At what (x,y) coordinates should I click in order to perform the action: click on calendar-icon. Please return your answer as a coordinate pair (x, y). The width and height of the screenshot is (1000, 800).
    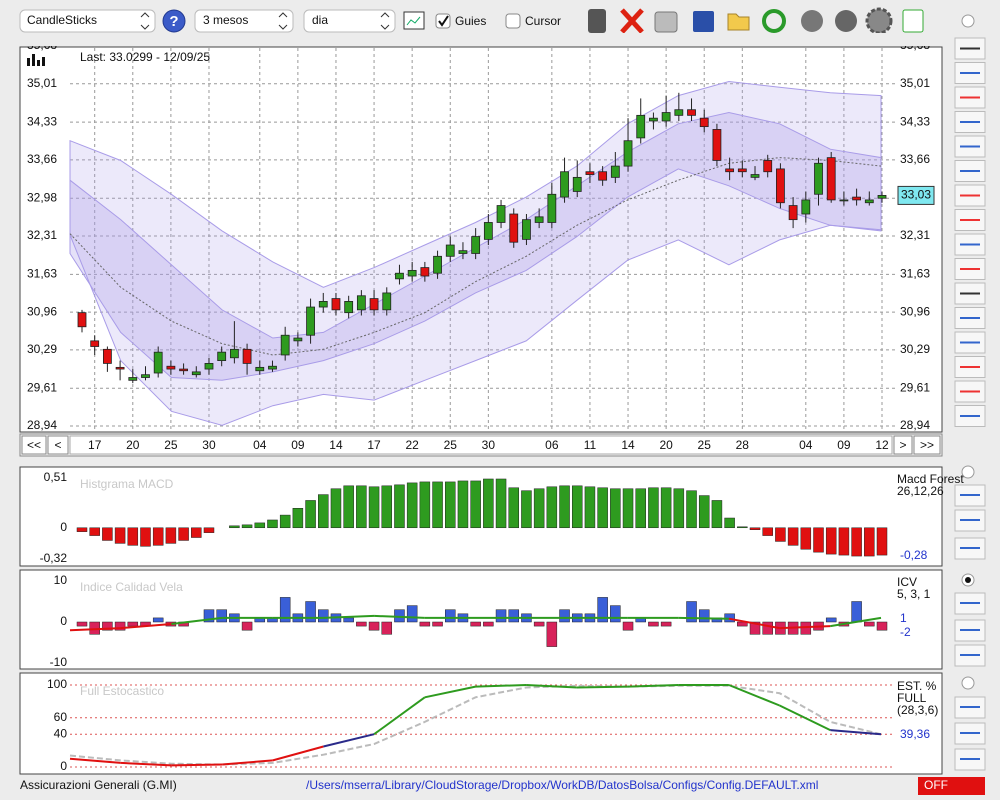
    Looking at the image, I should click on (913, 21).